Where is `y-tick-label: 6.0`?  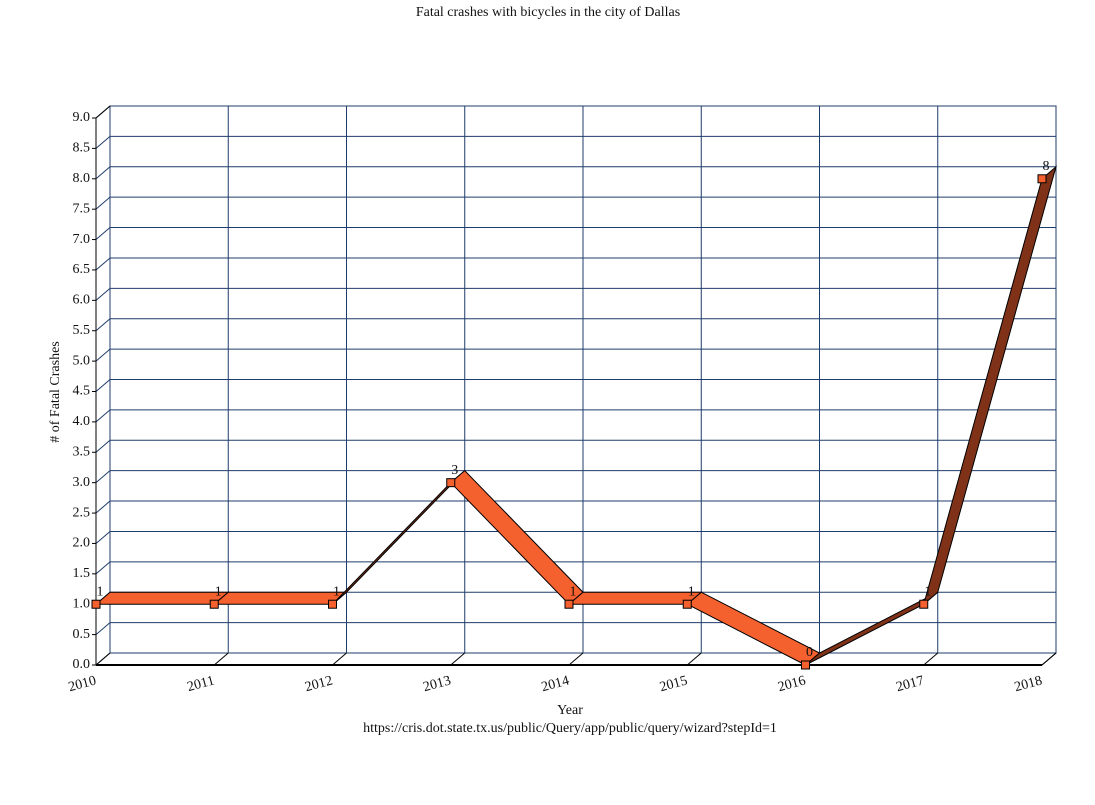
y-tick-label: 6.0 is located at coordinates (82, 300).